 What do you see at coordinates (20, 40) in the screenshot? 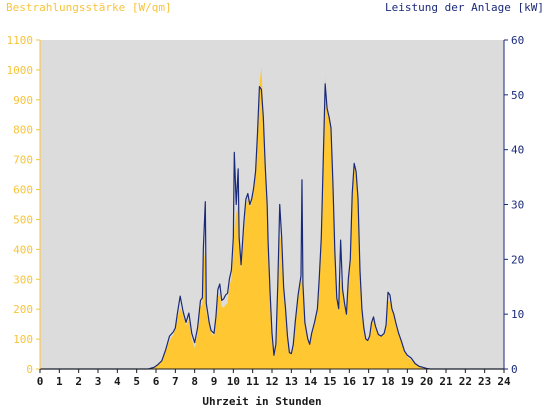
I see `left-tick-label: 1100` at bounding box center [20, 40].